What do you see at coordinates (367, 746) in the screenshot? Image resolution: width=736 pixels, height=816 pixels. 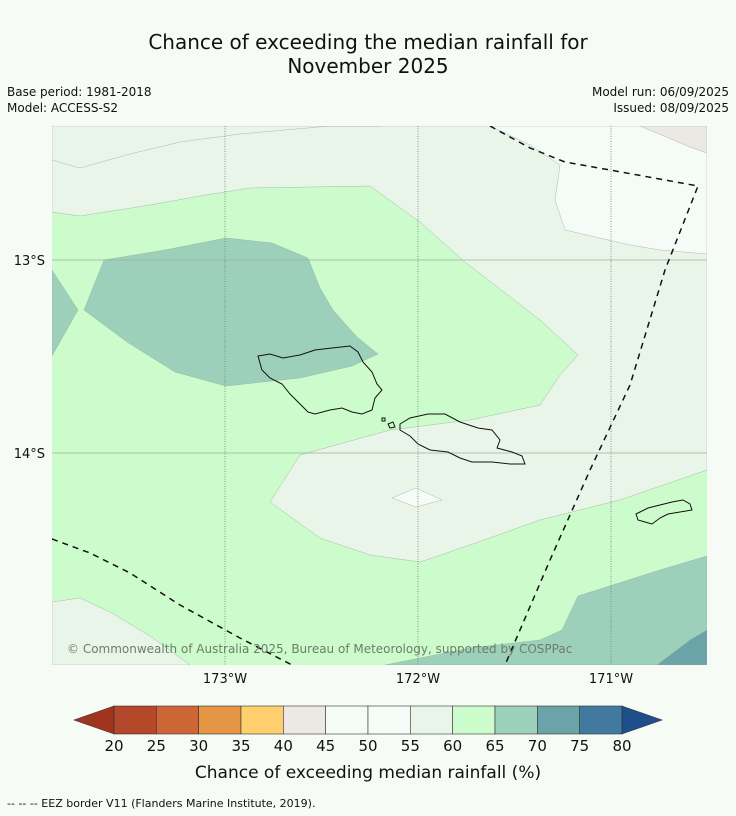 I see `colorbar-tick-label: 50` at bounding box center [367, 746].